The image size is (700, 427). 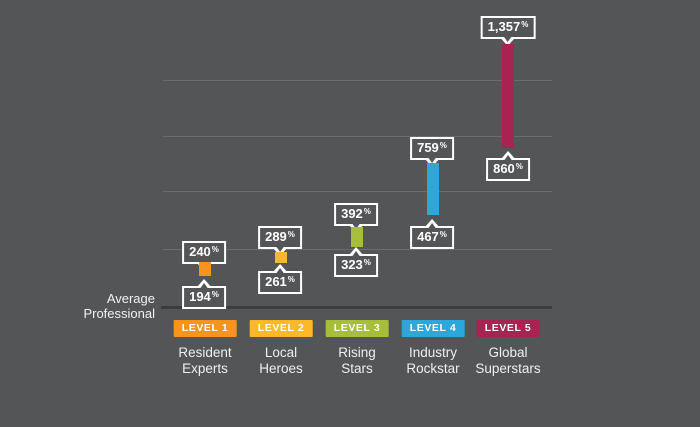 I want to click on value-low-level-2: 261, so click(x=276, y=281).